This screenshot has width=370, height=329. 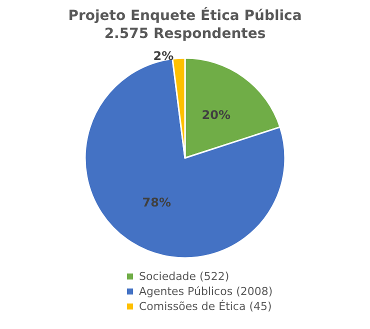 What do you see at coordinates (185, 34) in the screenshot?
I see `chart-subtitle: 2.575 Respondentes` at bounding box center [185, 34].